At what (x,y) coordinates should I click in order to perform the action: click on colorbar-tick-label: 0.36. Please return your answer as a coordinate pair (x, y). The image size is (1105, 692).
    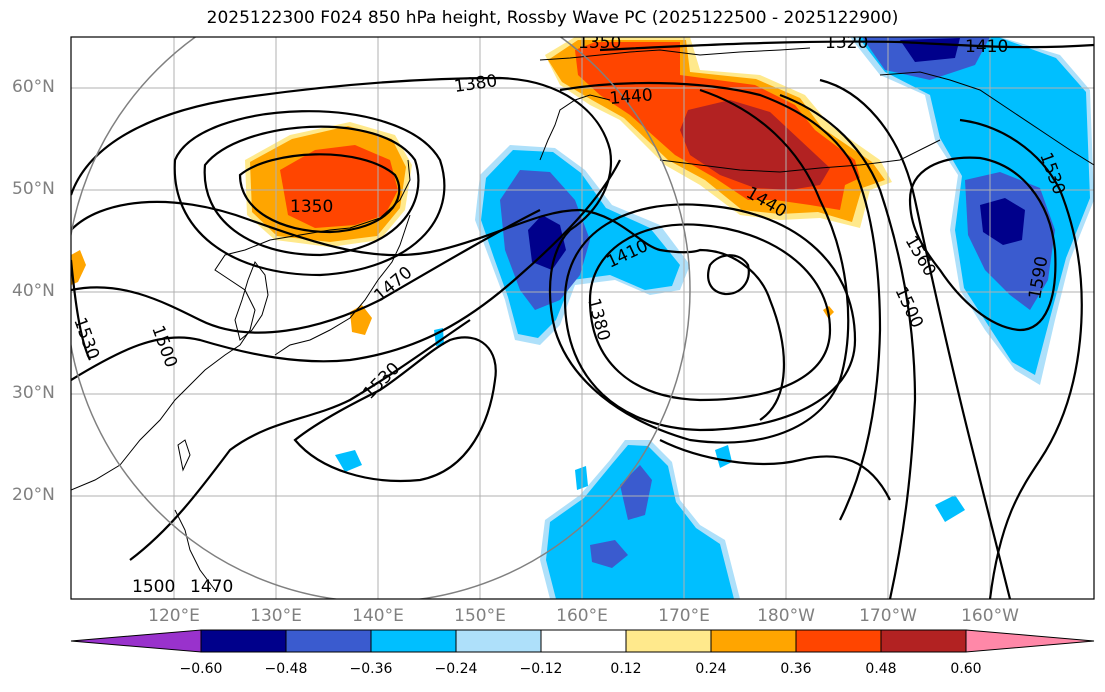
    Looking at the image, I should click on (796, 669).